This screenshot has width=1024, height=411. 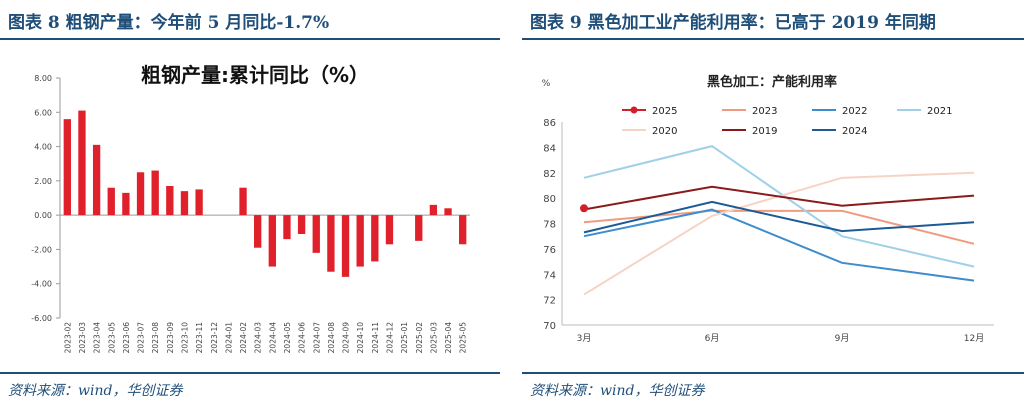 I want to click on x-tick-label: 2023-02, so click(x=67, y=338).